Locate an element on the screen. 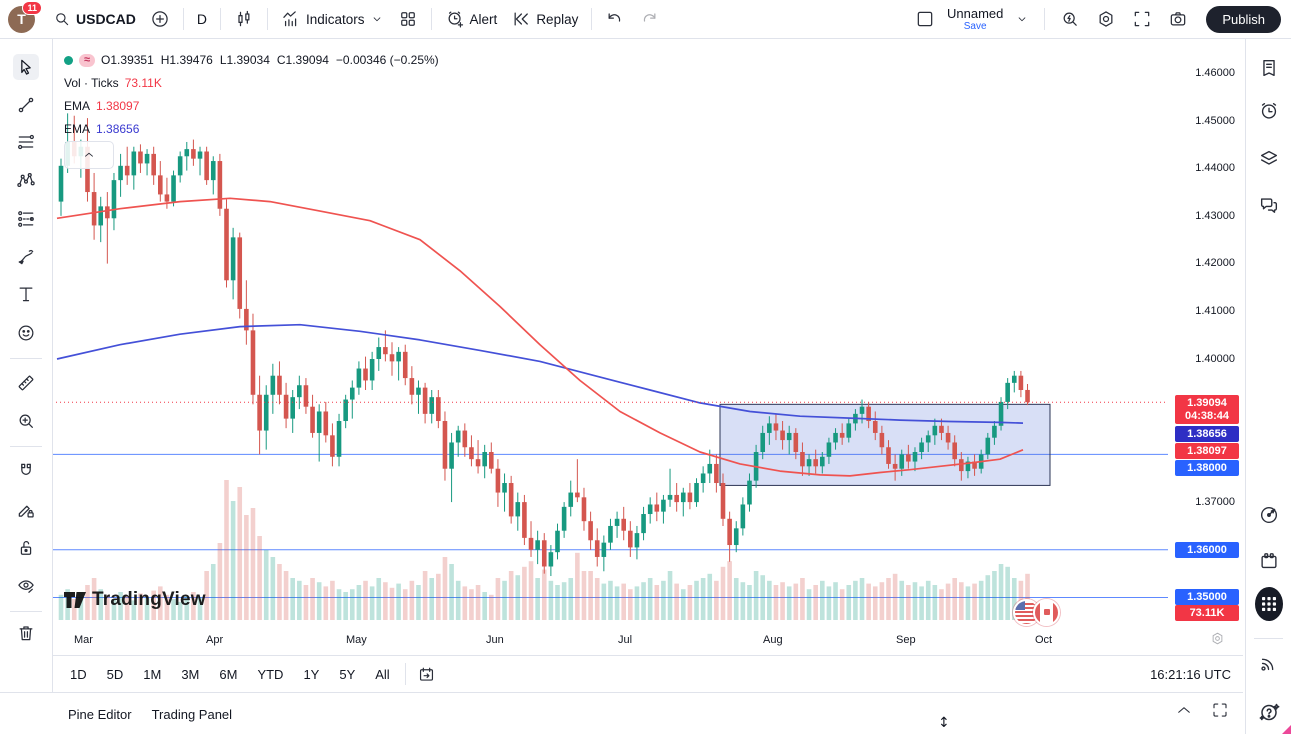 This screenshot has width=1291, height=734. panel-maximize-button is located at coordinates (1220, 711).